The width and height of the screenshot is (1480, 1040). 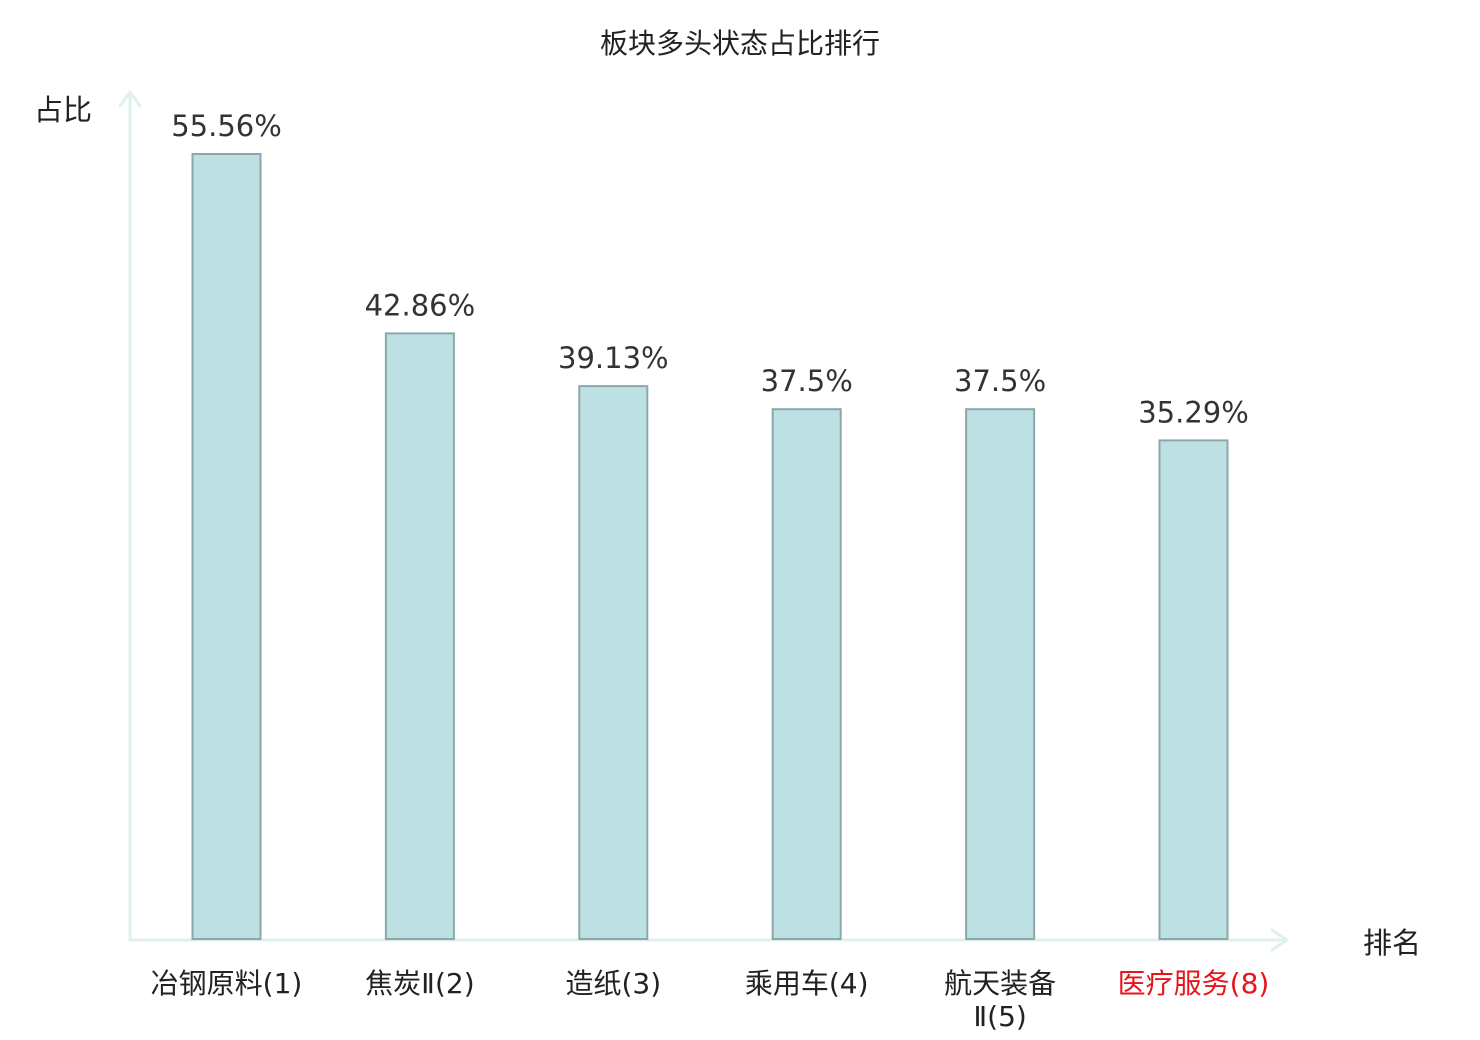 What do you see at coordinates (1279, 940) in the screenshot?
I see `x-axis-arrow` at bounding box center [1279, 940].